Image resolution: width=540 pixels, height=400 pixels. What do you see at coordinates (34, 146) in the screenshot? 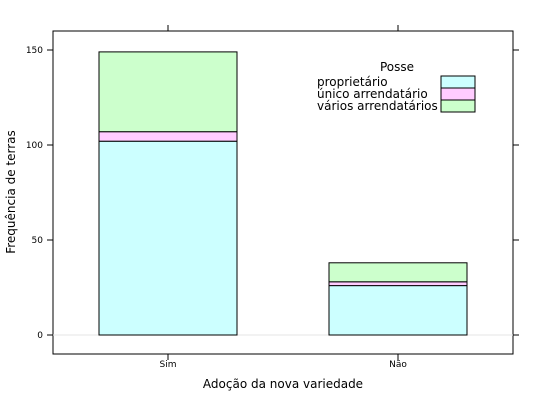
I see `y-tick-label: 100` at bounding box center [34, 146].